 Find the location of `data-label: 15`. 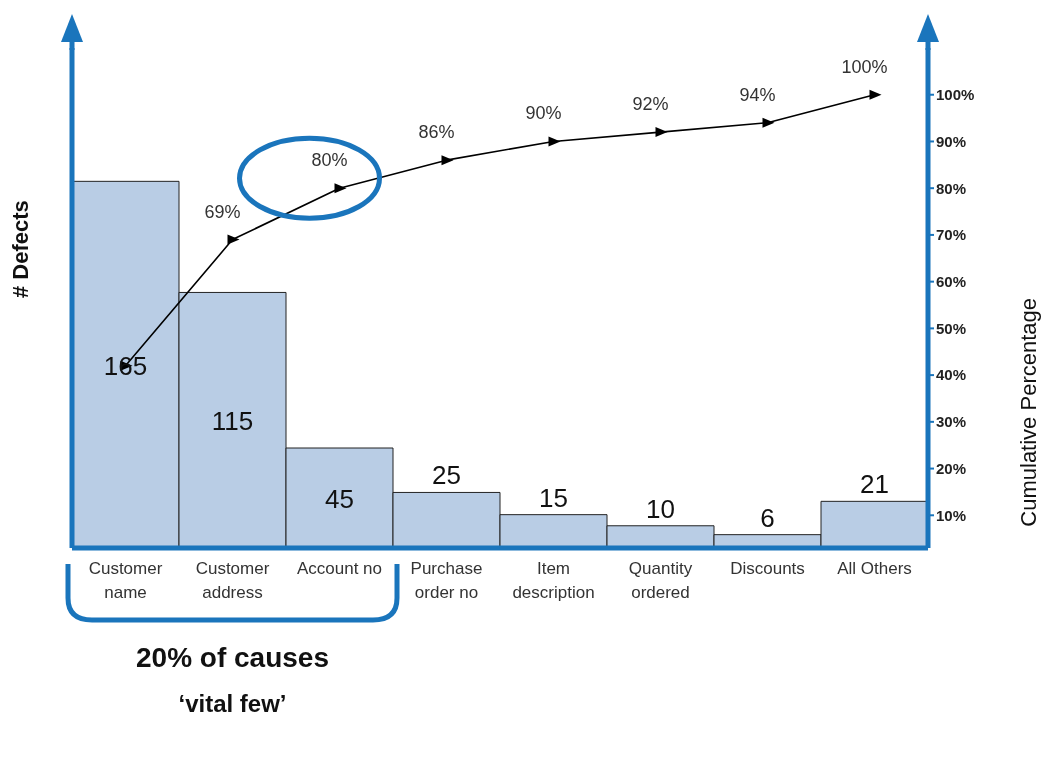

data-label: 15 is located at coordinates (553, 497).